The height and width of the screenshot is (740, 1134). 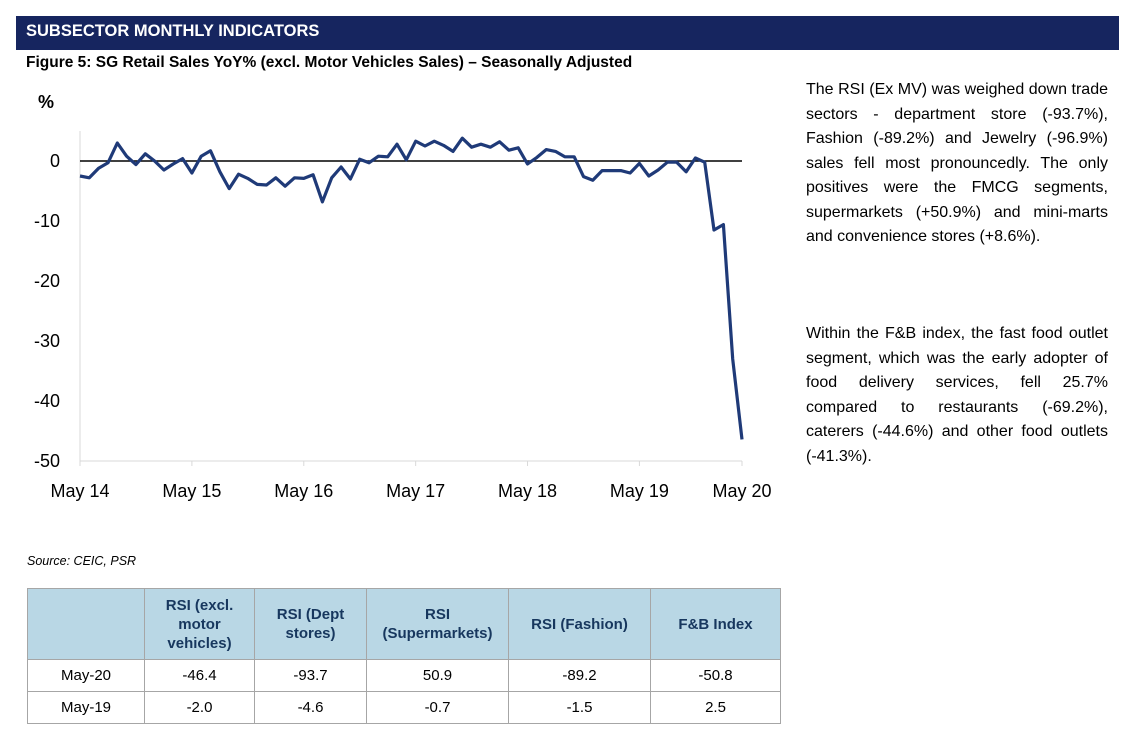 What do you see at coordinates (715, 707) in the screenshot?
I see `table-cell: 2.5` at bounding box center [715, 707].